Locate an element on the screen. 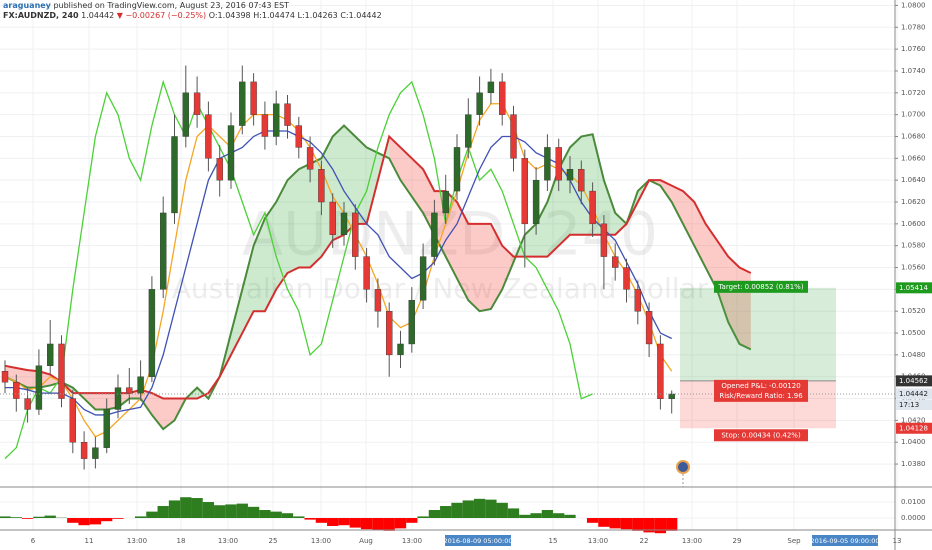 The height and width of the screenshot is (550, 932). stop-label: Stop: 0.00434 (0.42%) is located at coordinates (761, 435).